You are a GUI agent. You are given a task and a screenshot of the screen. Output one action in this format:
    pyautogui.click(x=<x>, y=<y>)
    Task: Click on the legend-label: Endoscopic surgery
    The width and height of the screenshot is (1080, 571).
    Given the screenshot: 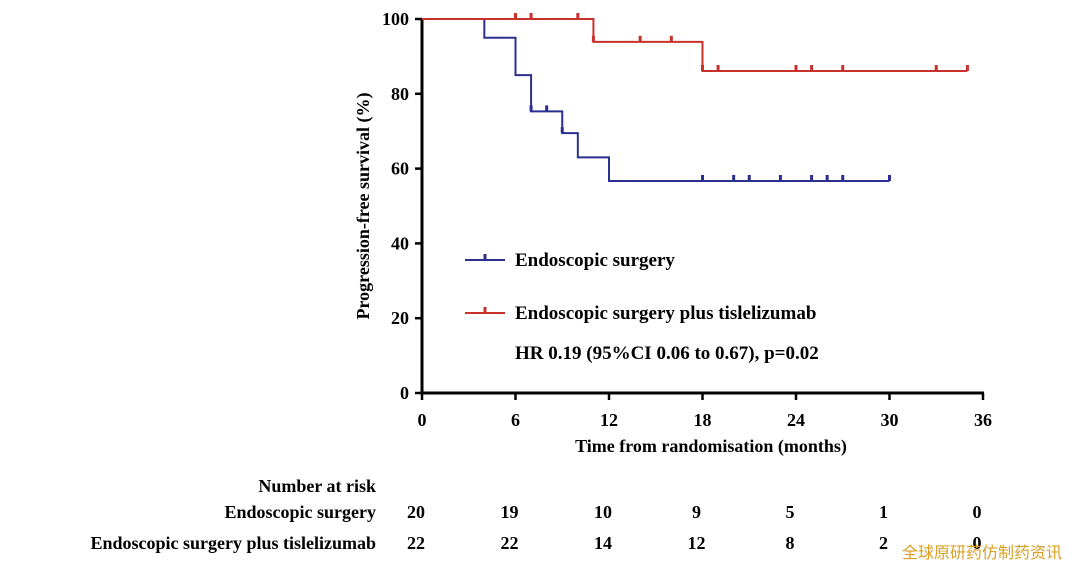 What is the action you would take?
    pyautogui.click(x=595, y=260)
    